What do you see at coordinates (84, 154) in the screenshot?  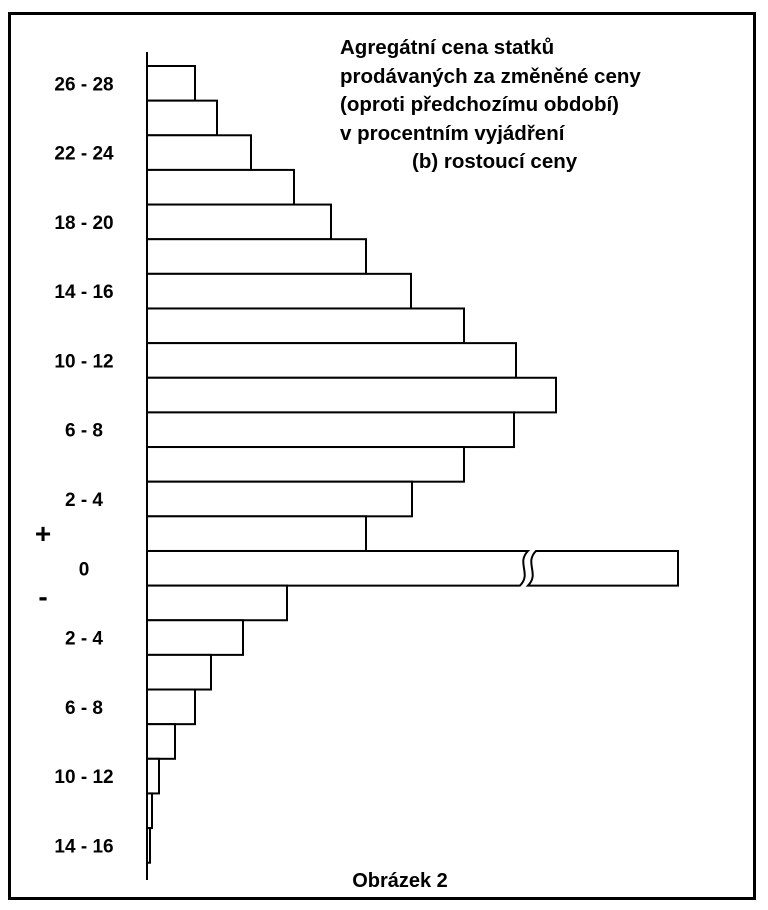 I see `tick-label: 22 - 24` at bounding box center [84, 154].